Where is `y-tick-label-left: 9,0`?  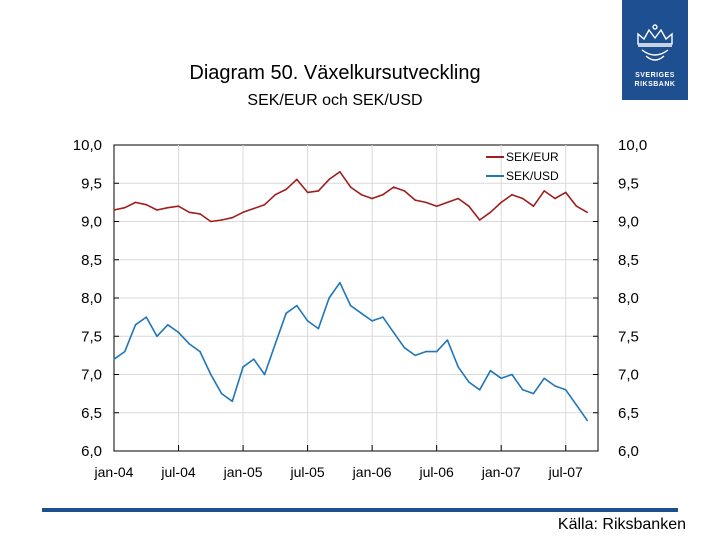
y-tick-label-left: 9,0 is located at coordinates (91, 222).